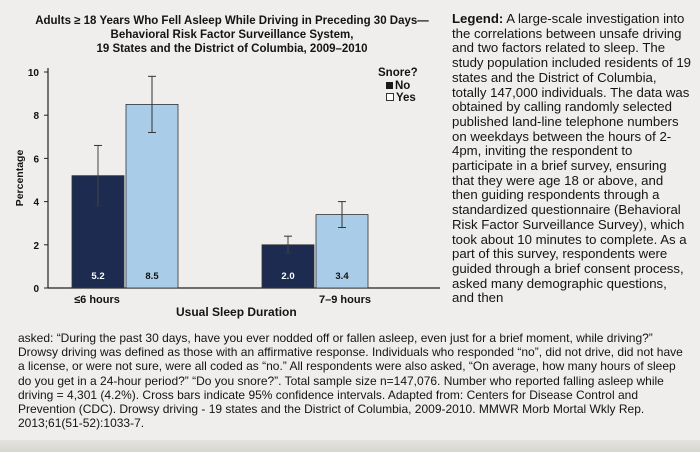  Describe the element at coordinates (36, 116) in the screenshot. I see `y-tick-label-4: 8` at that location.